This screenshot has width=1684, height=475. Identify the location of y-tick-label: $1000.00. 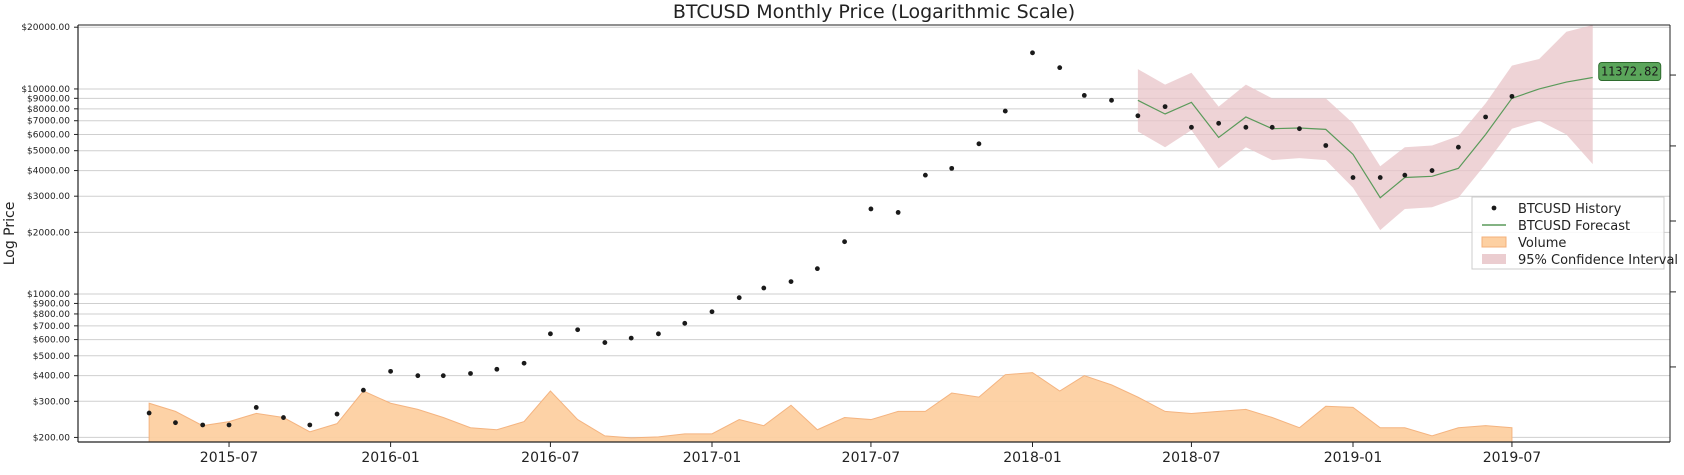
(48, 295).